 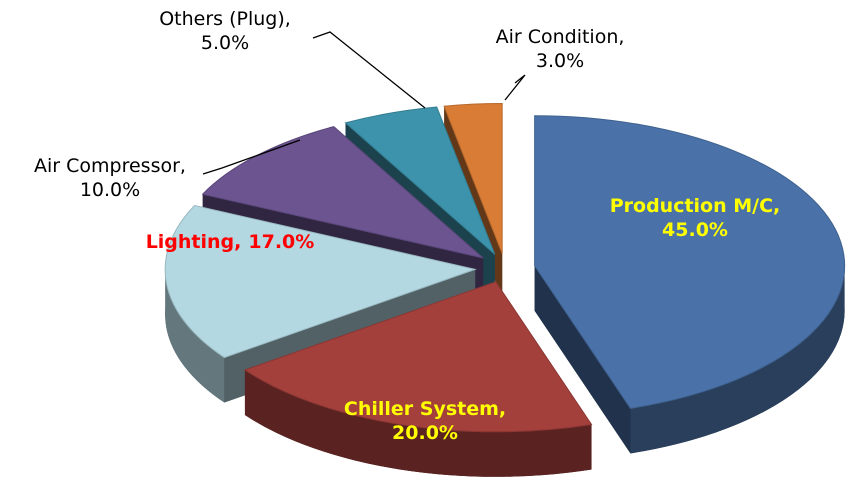 I want to click on slice-category: Air Compressor,, so click(x=110, y=166).